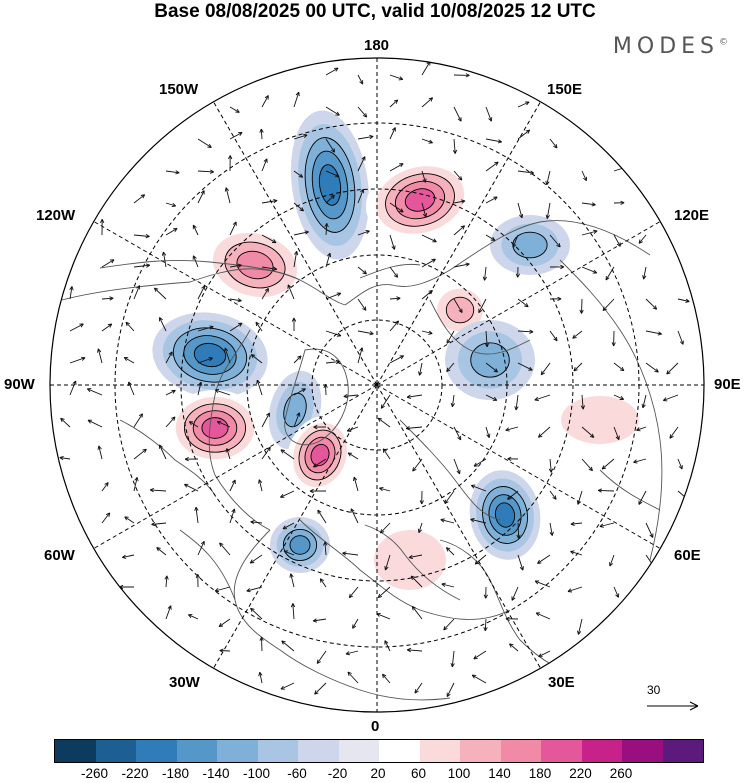 Image resolution: width=750 pixels, height=783 pixels. I want to click on colorbar-tick-label: -140, so click(216, 773).